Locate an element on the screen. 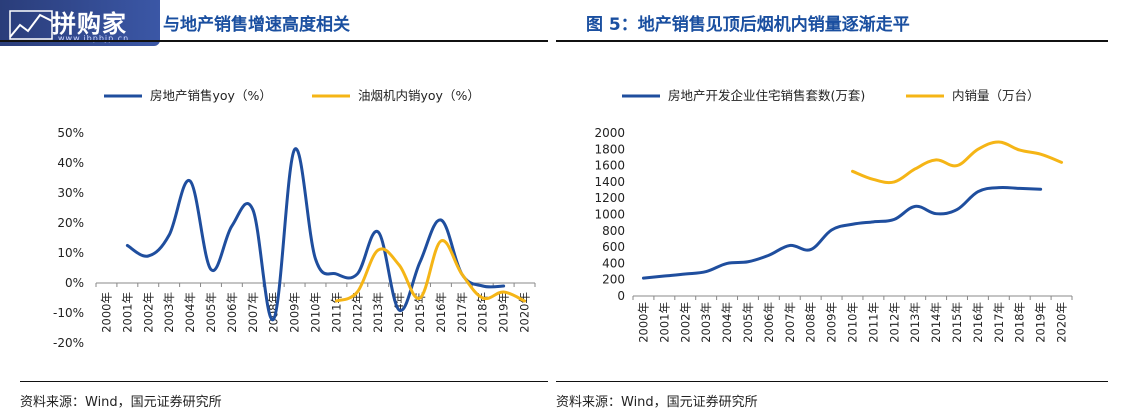  y-tick-label: 50% is located at coordinates (70, 133).